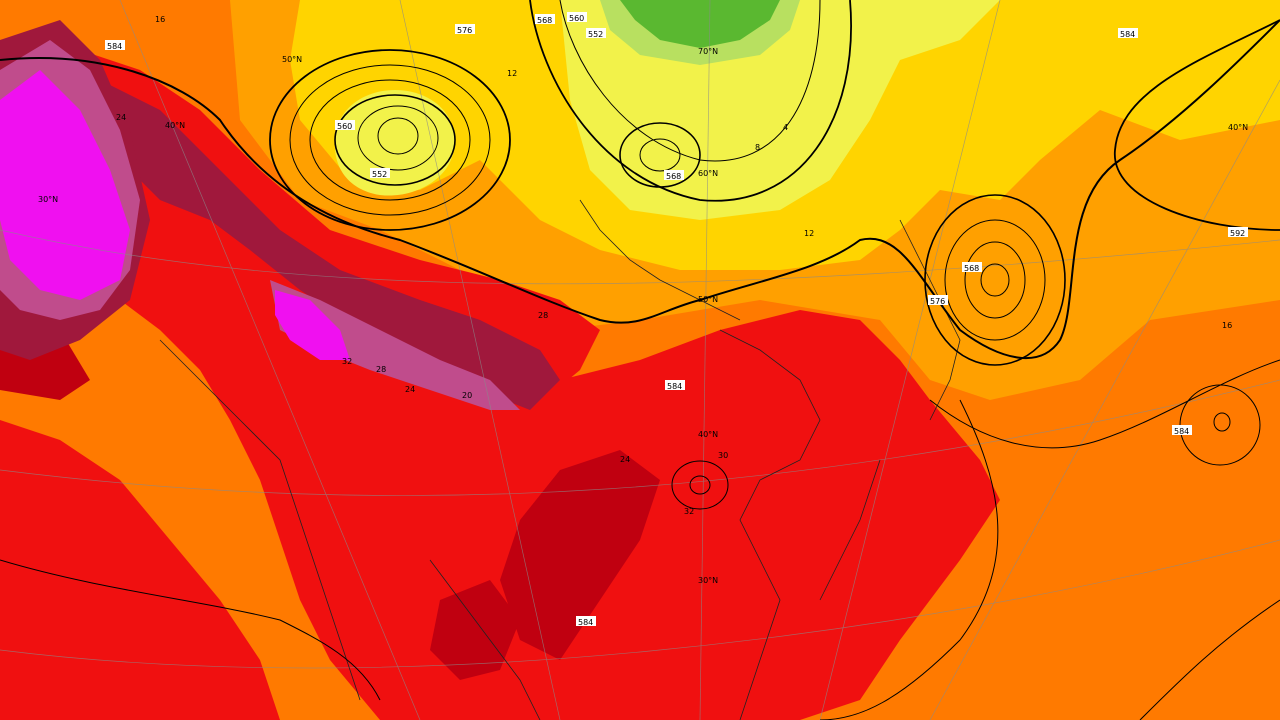 The height and width of the screenshot is (720, 1280). I want to click on contour-label: 592, so click(1238, 232).